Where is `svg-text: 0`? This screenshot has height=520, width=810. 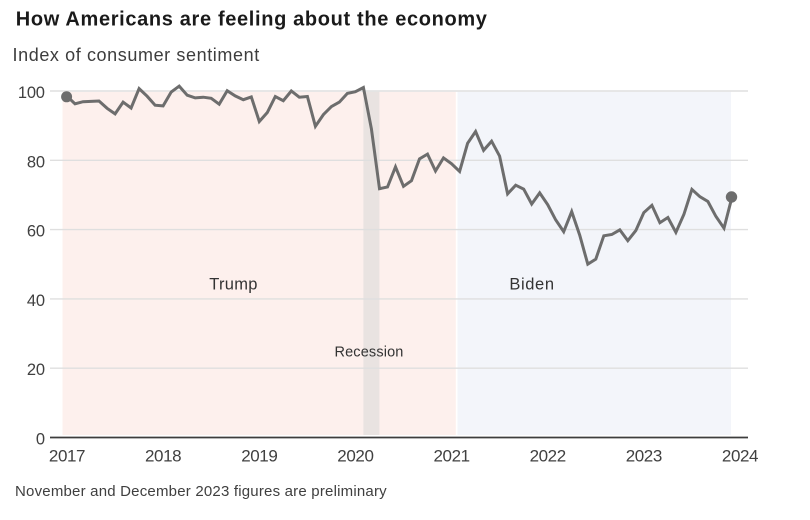 svg-text: 0 is located at coordinates (40, 440).